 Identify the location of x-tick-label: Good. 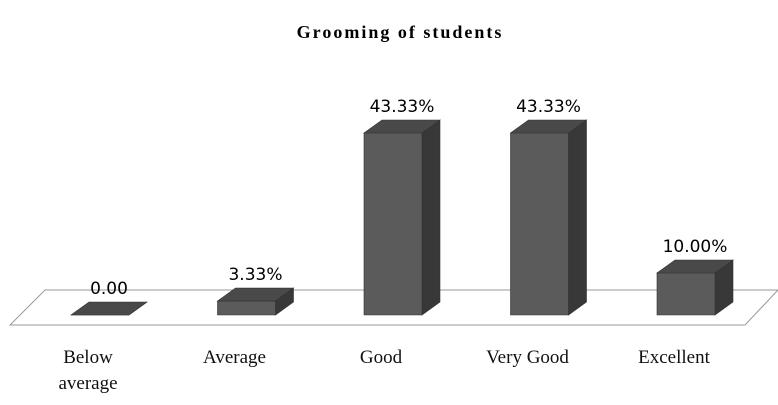
(381, 357).